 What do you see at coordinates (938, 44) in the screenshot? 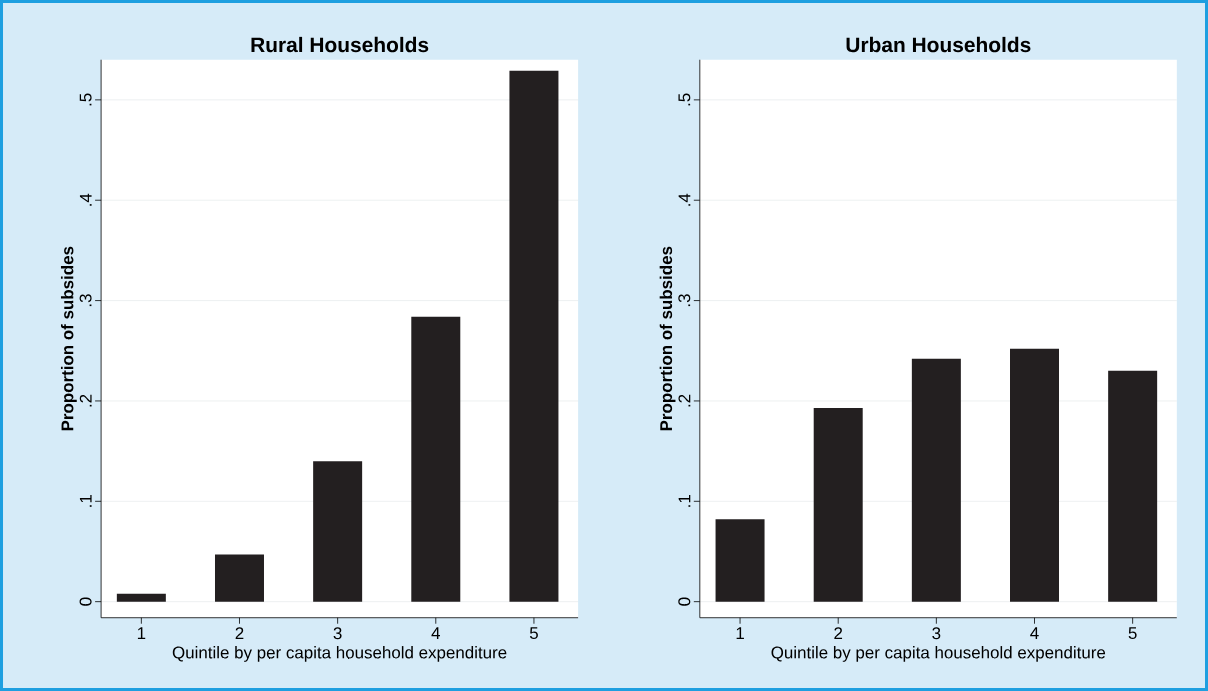
I see `chart-title: Urban Households` at bounding box center [938, 44].